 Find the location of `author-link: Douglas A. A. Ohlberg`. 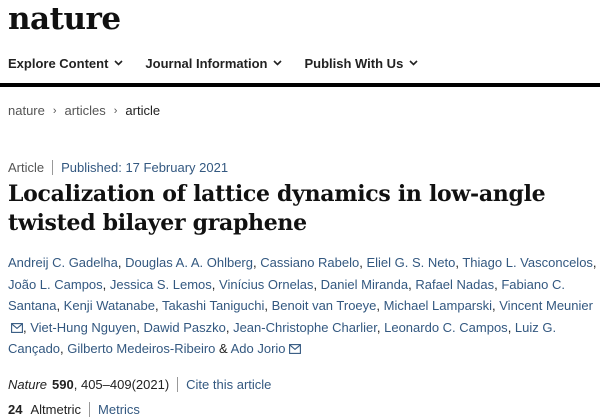

author-link: Douglas A. A. Ohlberg is located at coordinates (189, 262).